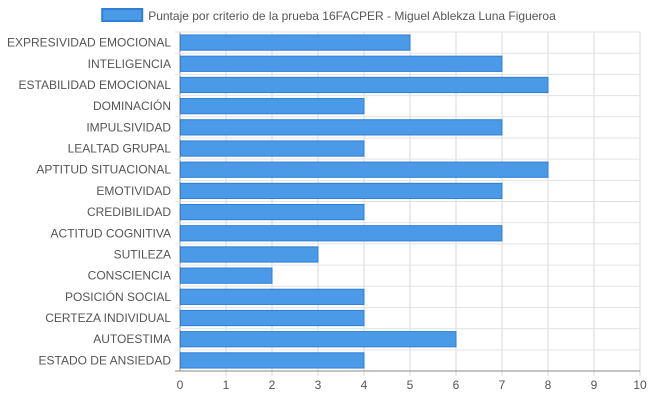  What do you see at coordinates (594, 385) in the screenshot?
I see `x-tick-label: 9` at bounding box center [594, 385].